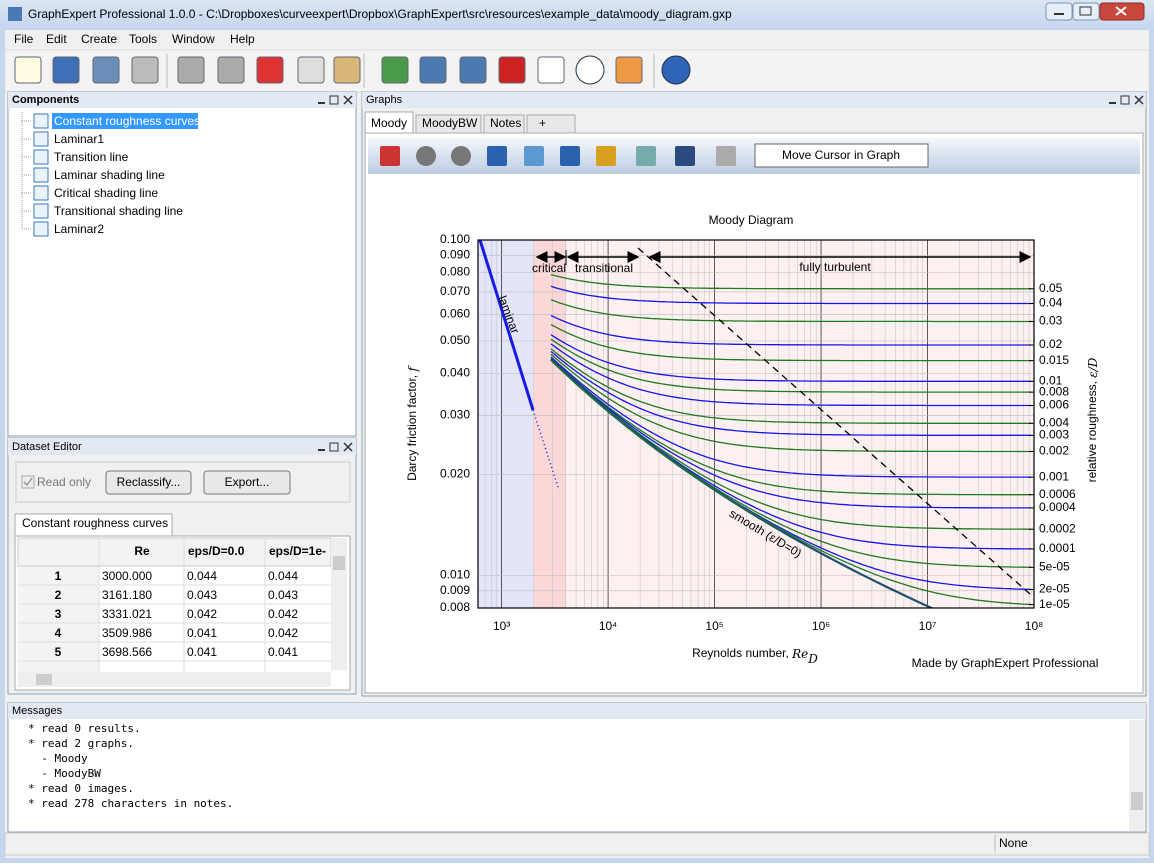 The width and height of the screenshot is (1154, 868). What do you see at coordinates (127, 633) in the screenshot?
I see `cell: 3509.986` at bounding box center [127, 633].